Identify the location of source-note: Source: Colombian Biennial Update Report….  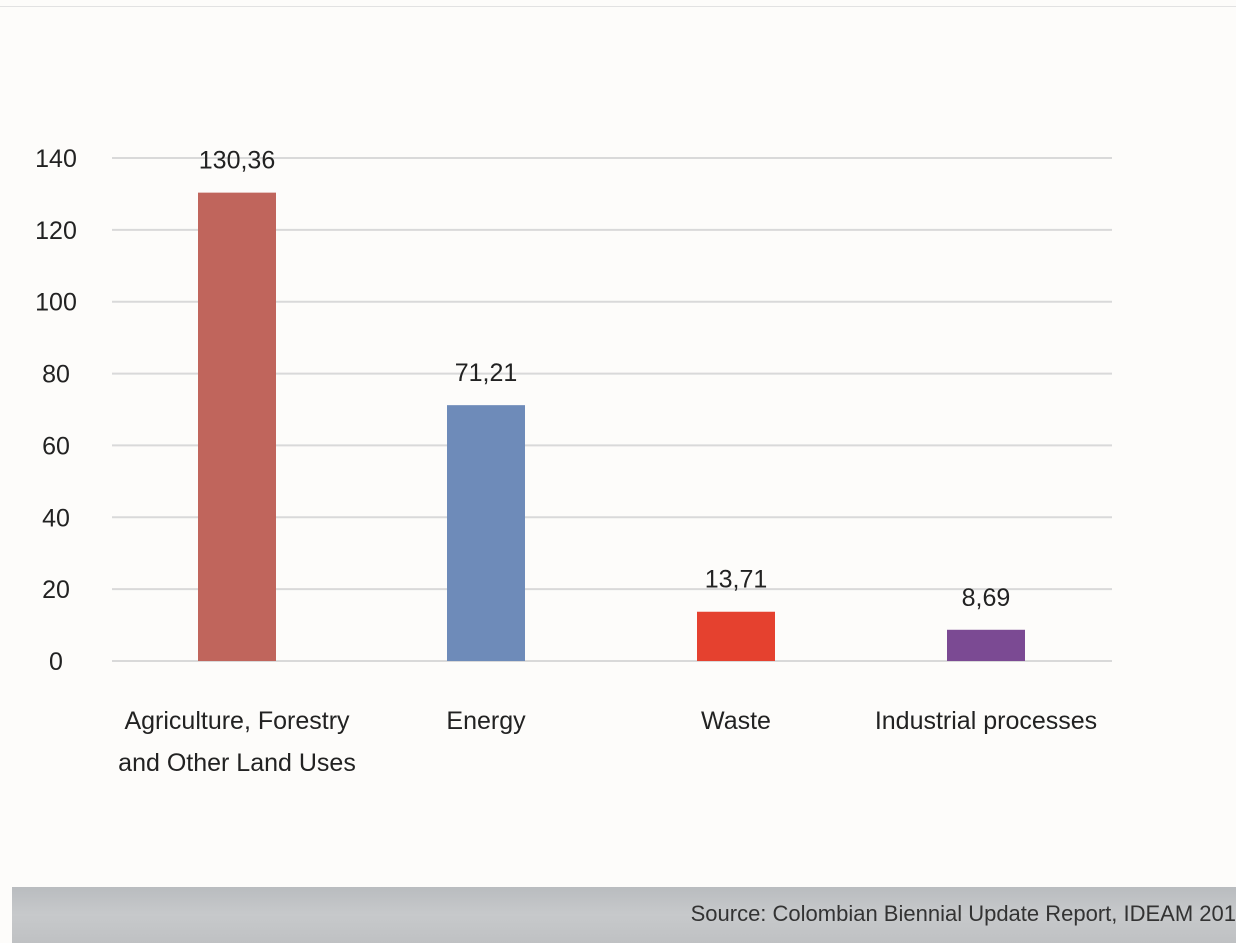
(963, 913).